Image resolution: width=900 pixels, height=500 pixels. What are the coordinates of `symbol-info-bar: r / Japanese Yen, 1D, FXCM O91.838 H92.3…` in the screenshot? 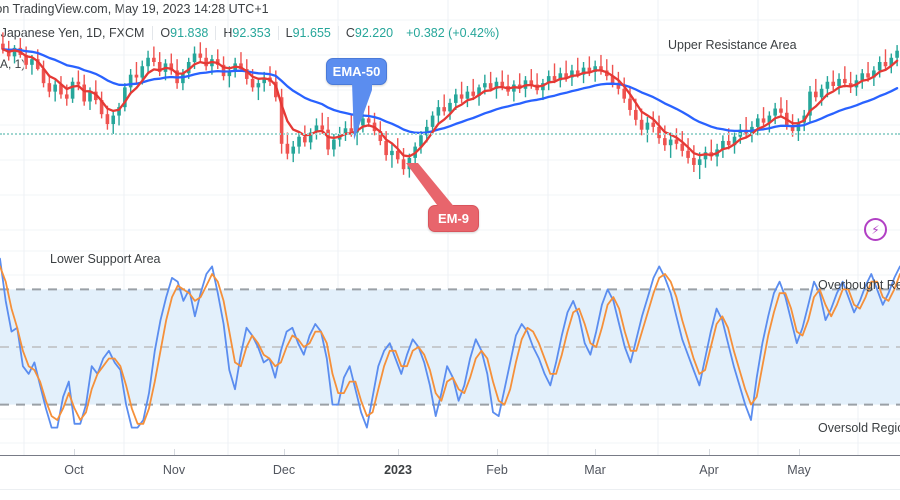 It's located at (249, 33).